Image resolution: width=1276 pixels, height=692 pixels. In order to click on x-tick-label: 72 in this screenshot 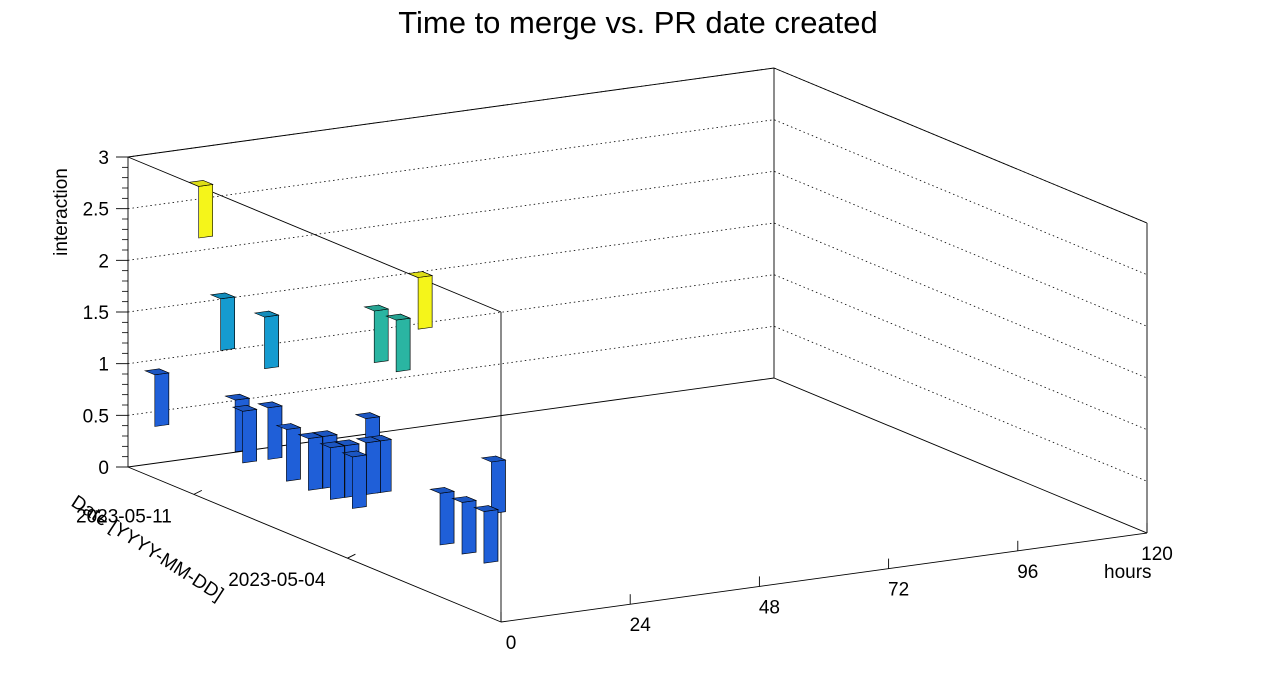, I will do `click(898, 590)`.